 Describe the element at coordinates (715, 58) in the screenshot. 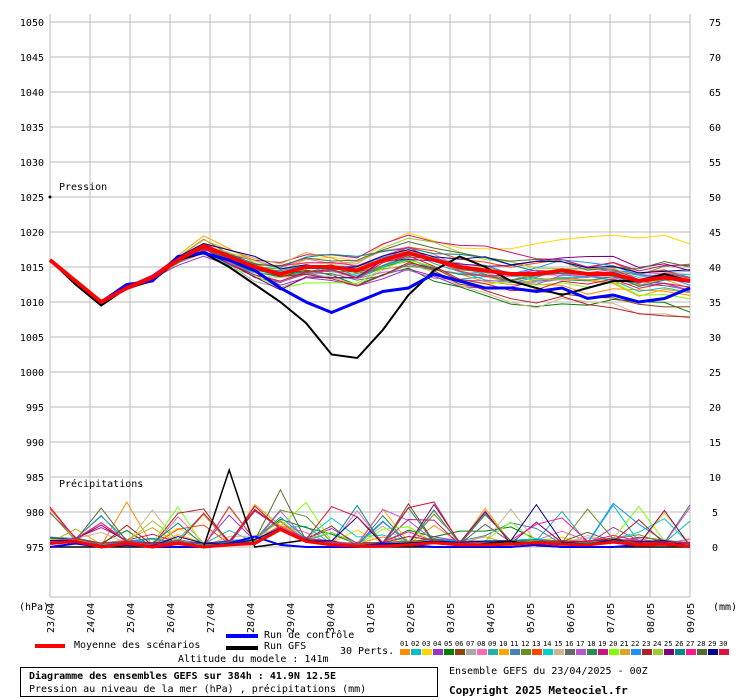

I see `precip-tick-label: 70` at that location.